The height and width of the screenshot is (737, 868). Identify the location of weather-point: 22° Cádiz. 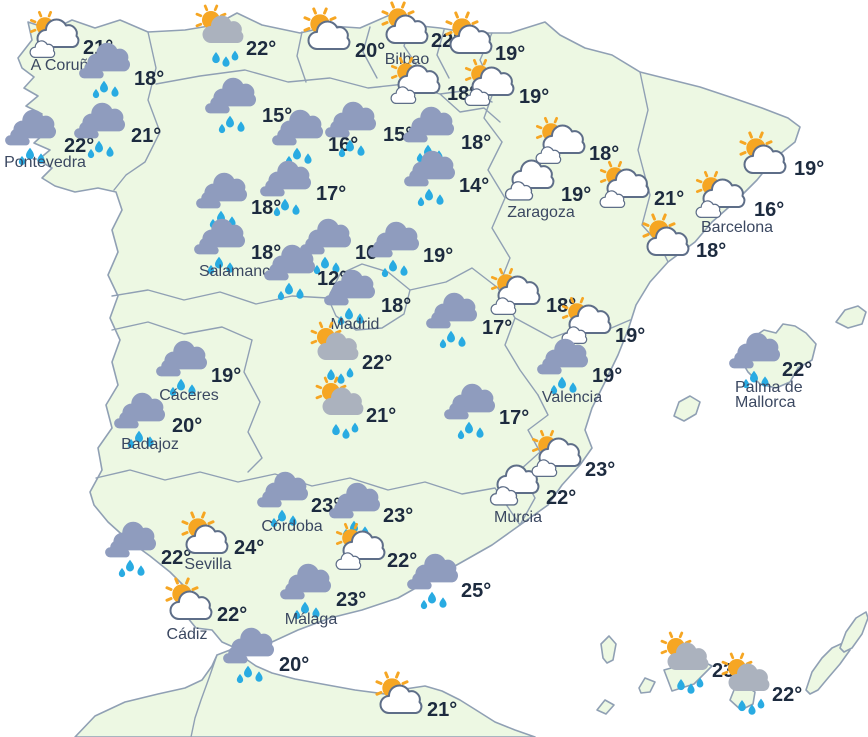
(206, 610).